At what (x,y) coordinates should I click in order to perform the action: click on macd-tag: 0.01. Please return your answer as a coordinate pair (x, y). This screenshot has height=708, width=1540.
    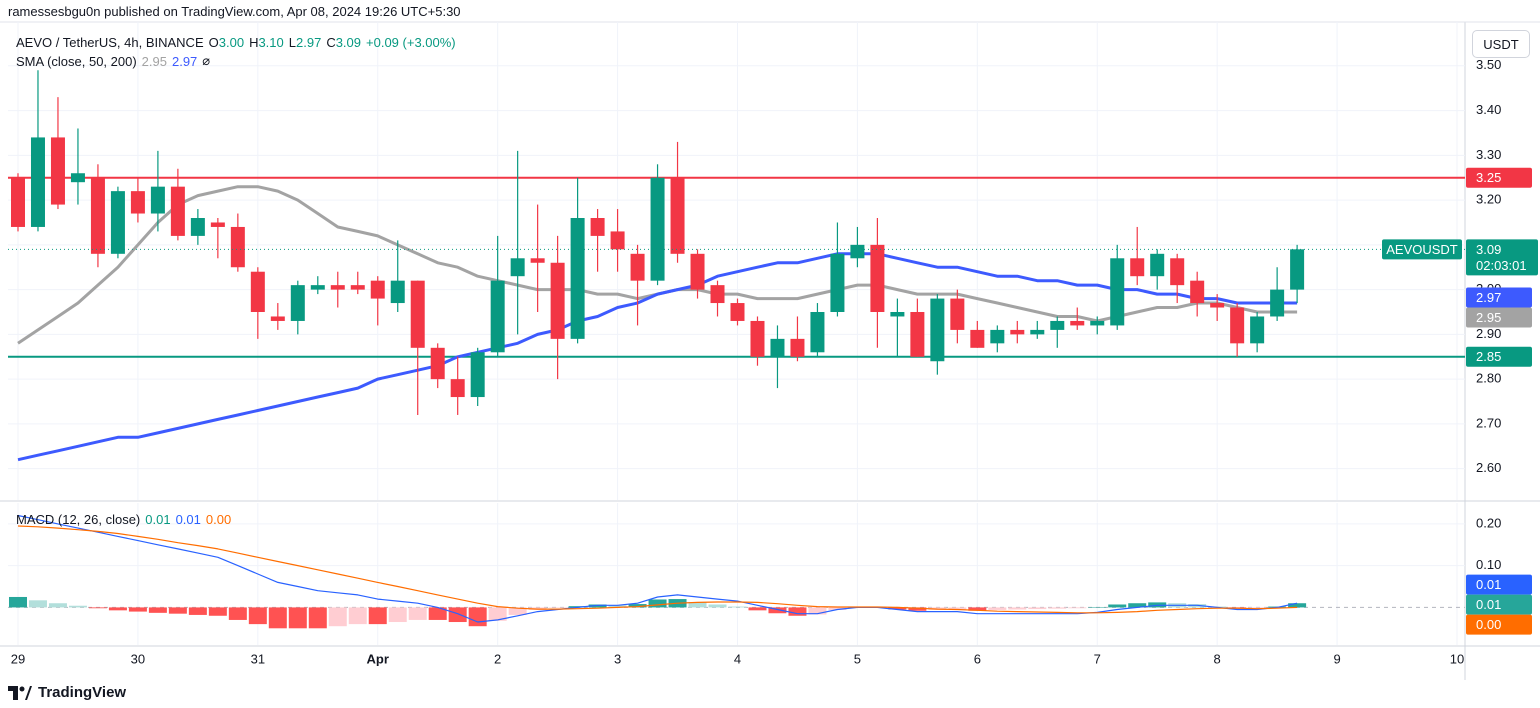
    Looking at the image, I should click on (1488, 584).